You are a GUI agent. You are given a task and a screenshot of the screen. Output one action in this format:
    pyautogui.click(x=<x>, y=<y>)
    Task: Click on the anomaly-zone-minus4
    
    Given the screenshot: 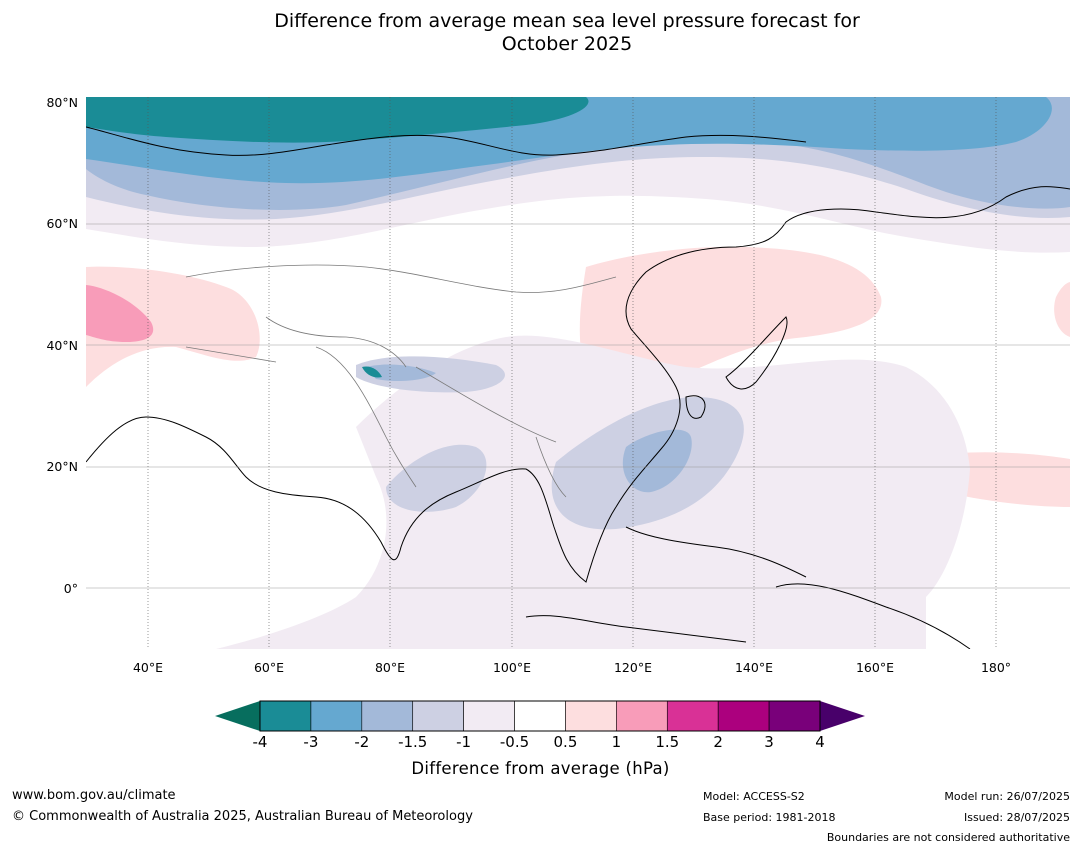 What is the action you would take?
    pyautogui.click(x=337, y=120)
    